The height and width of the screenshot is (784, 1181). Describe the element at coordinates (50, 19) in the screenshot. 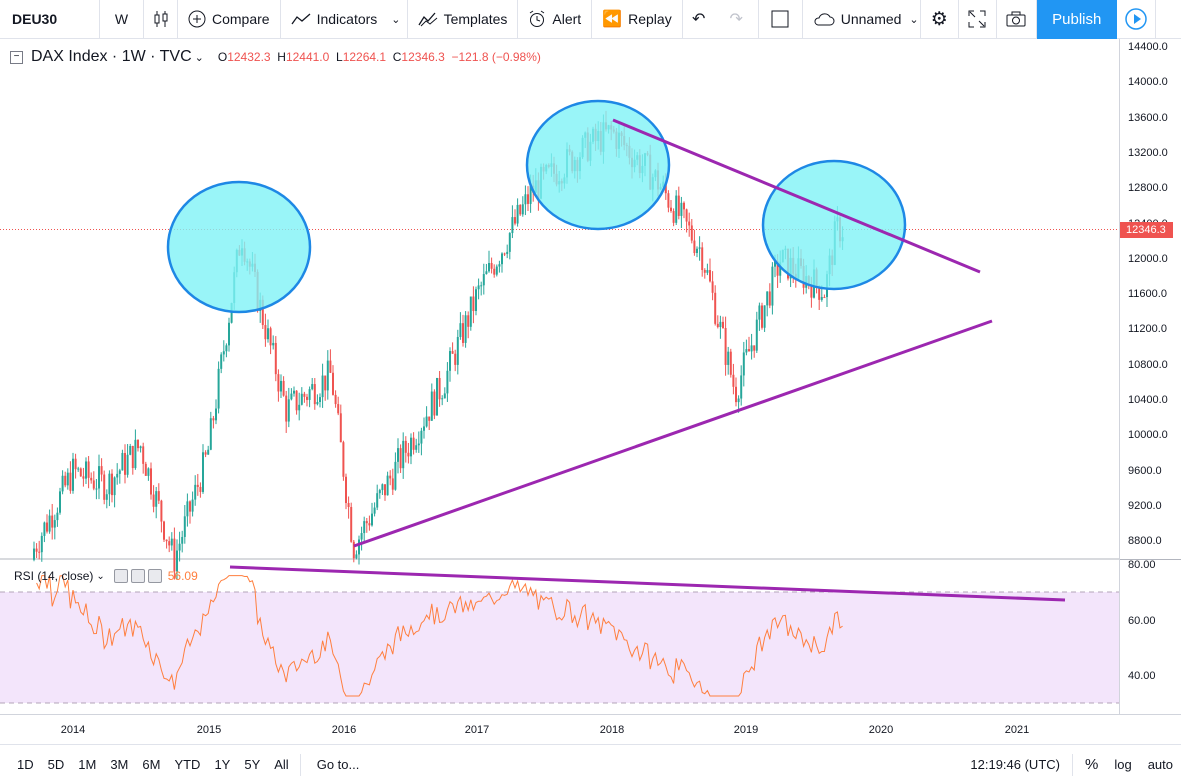

I see `symbol-search: DEU30` at that location.